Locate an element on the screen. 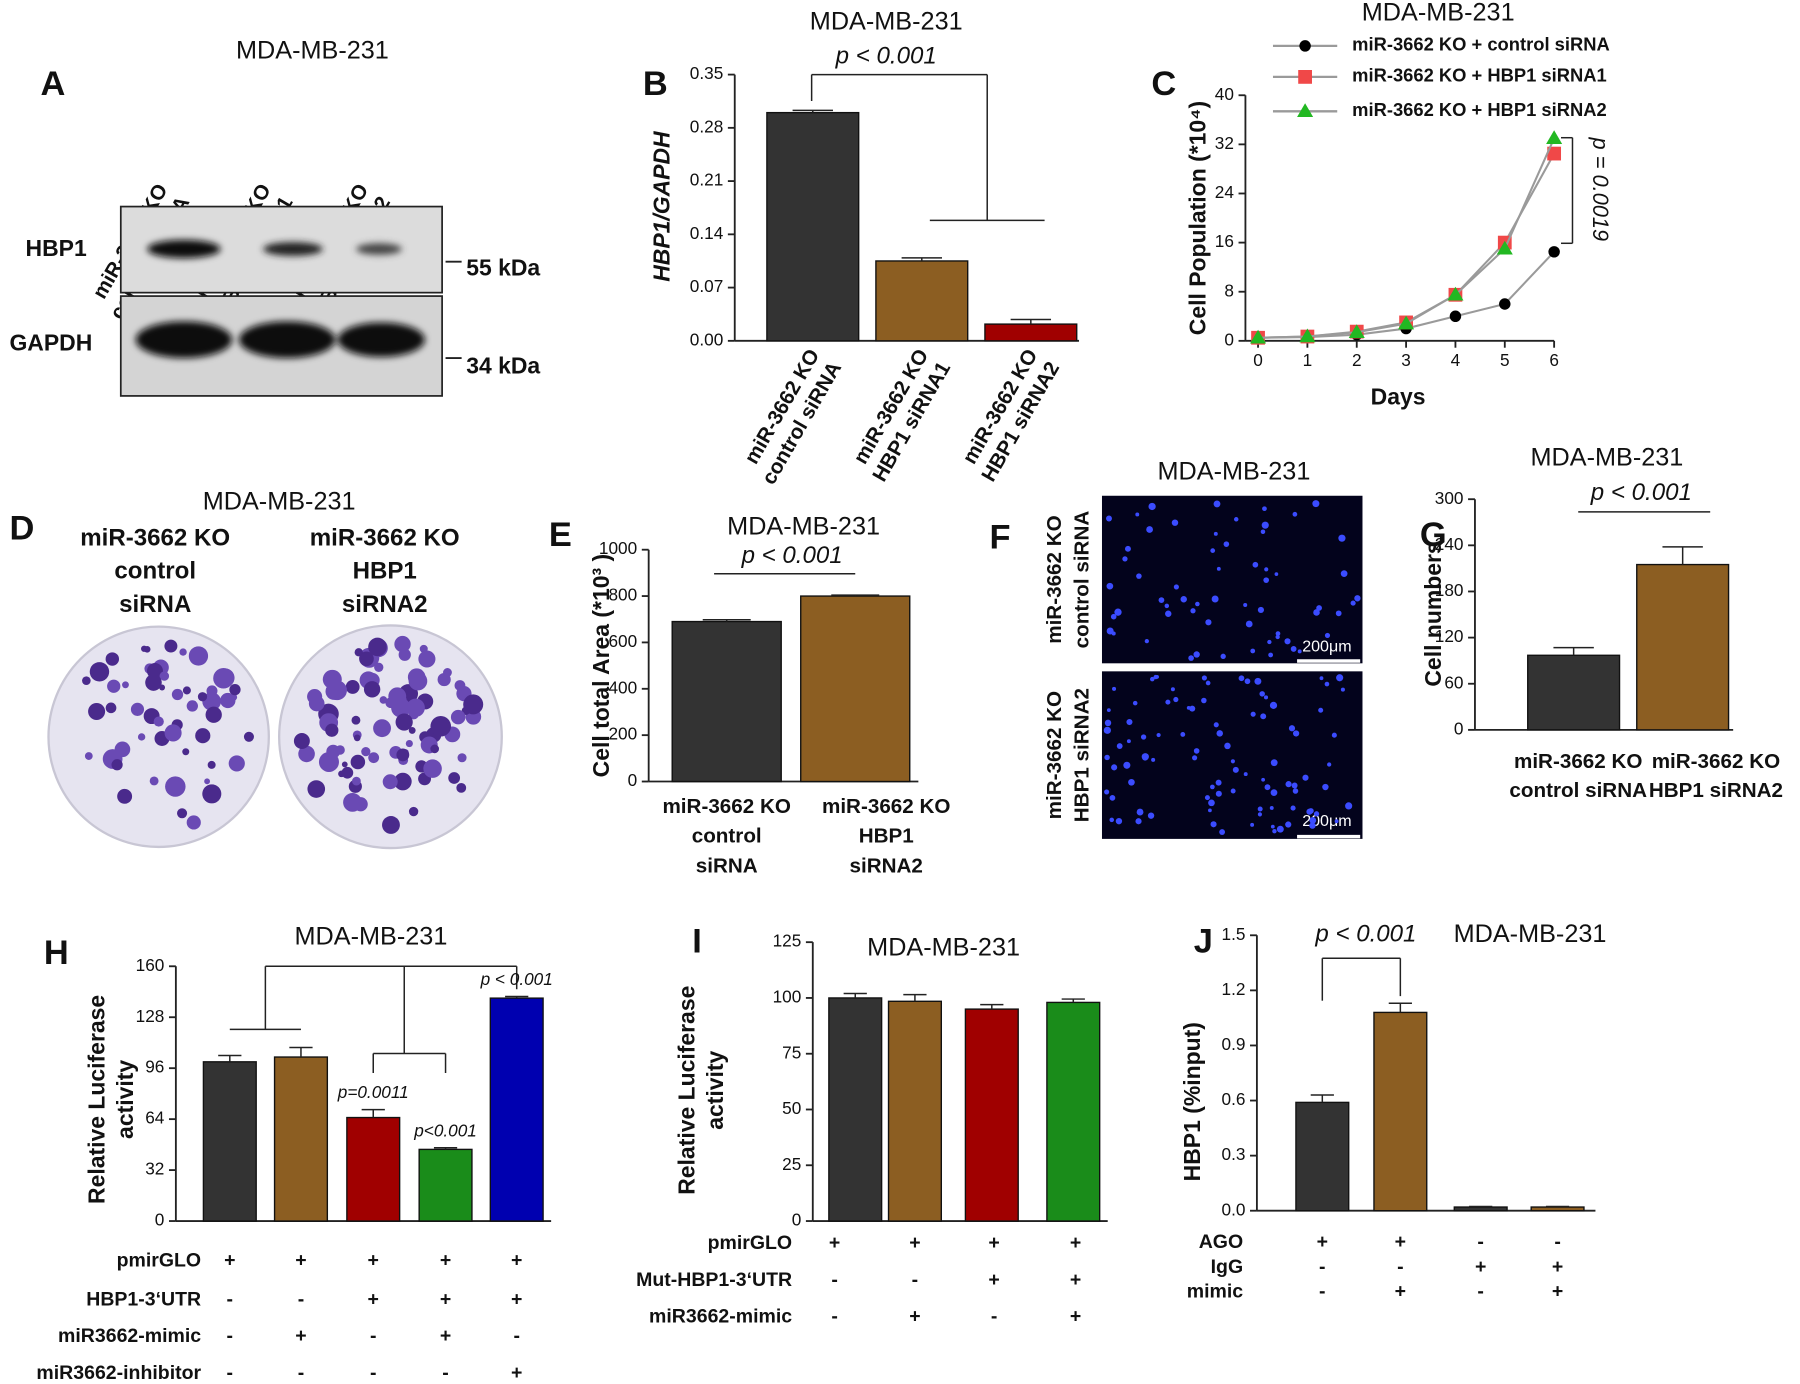 The height and width of the screenshot is (1384, 1800). panel-label: I is located at coordinates (697, 941).